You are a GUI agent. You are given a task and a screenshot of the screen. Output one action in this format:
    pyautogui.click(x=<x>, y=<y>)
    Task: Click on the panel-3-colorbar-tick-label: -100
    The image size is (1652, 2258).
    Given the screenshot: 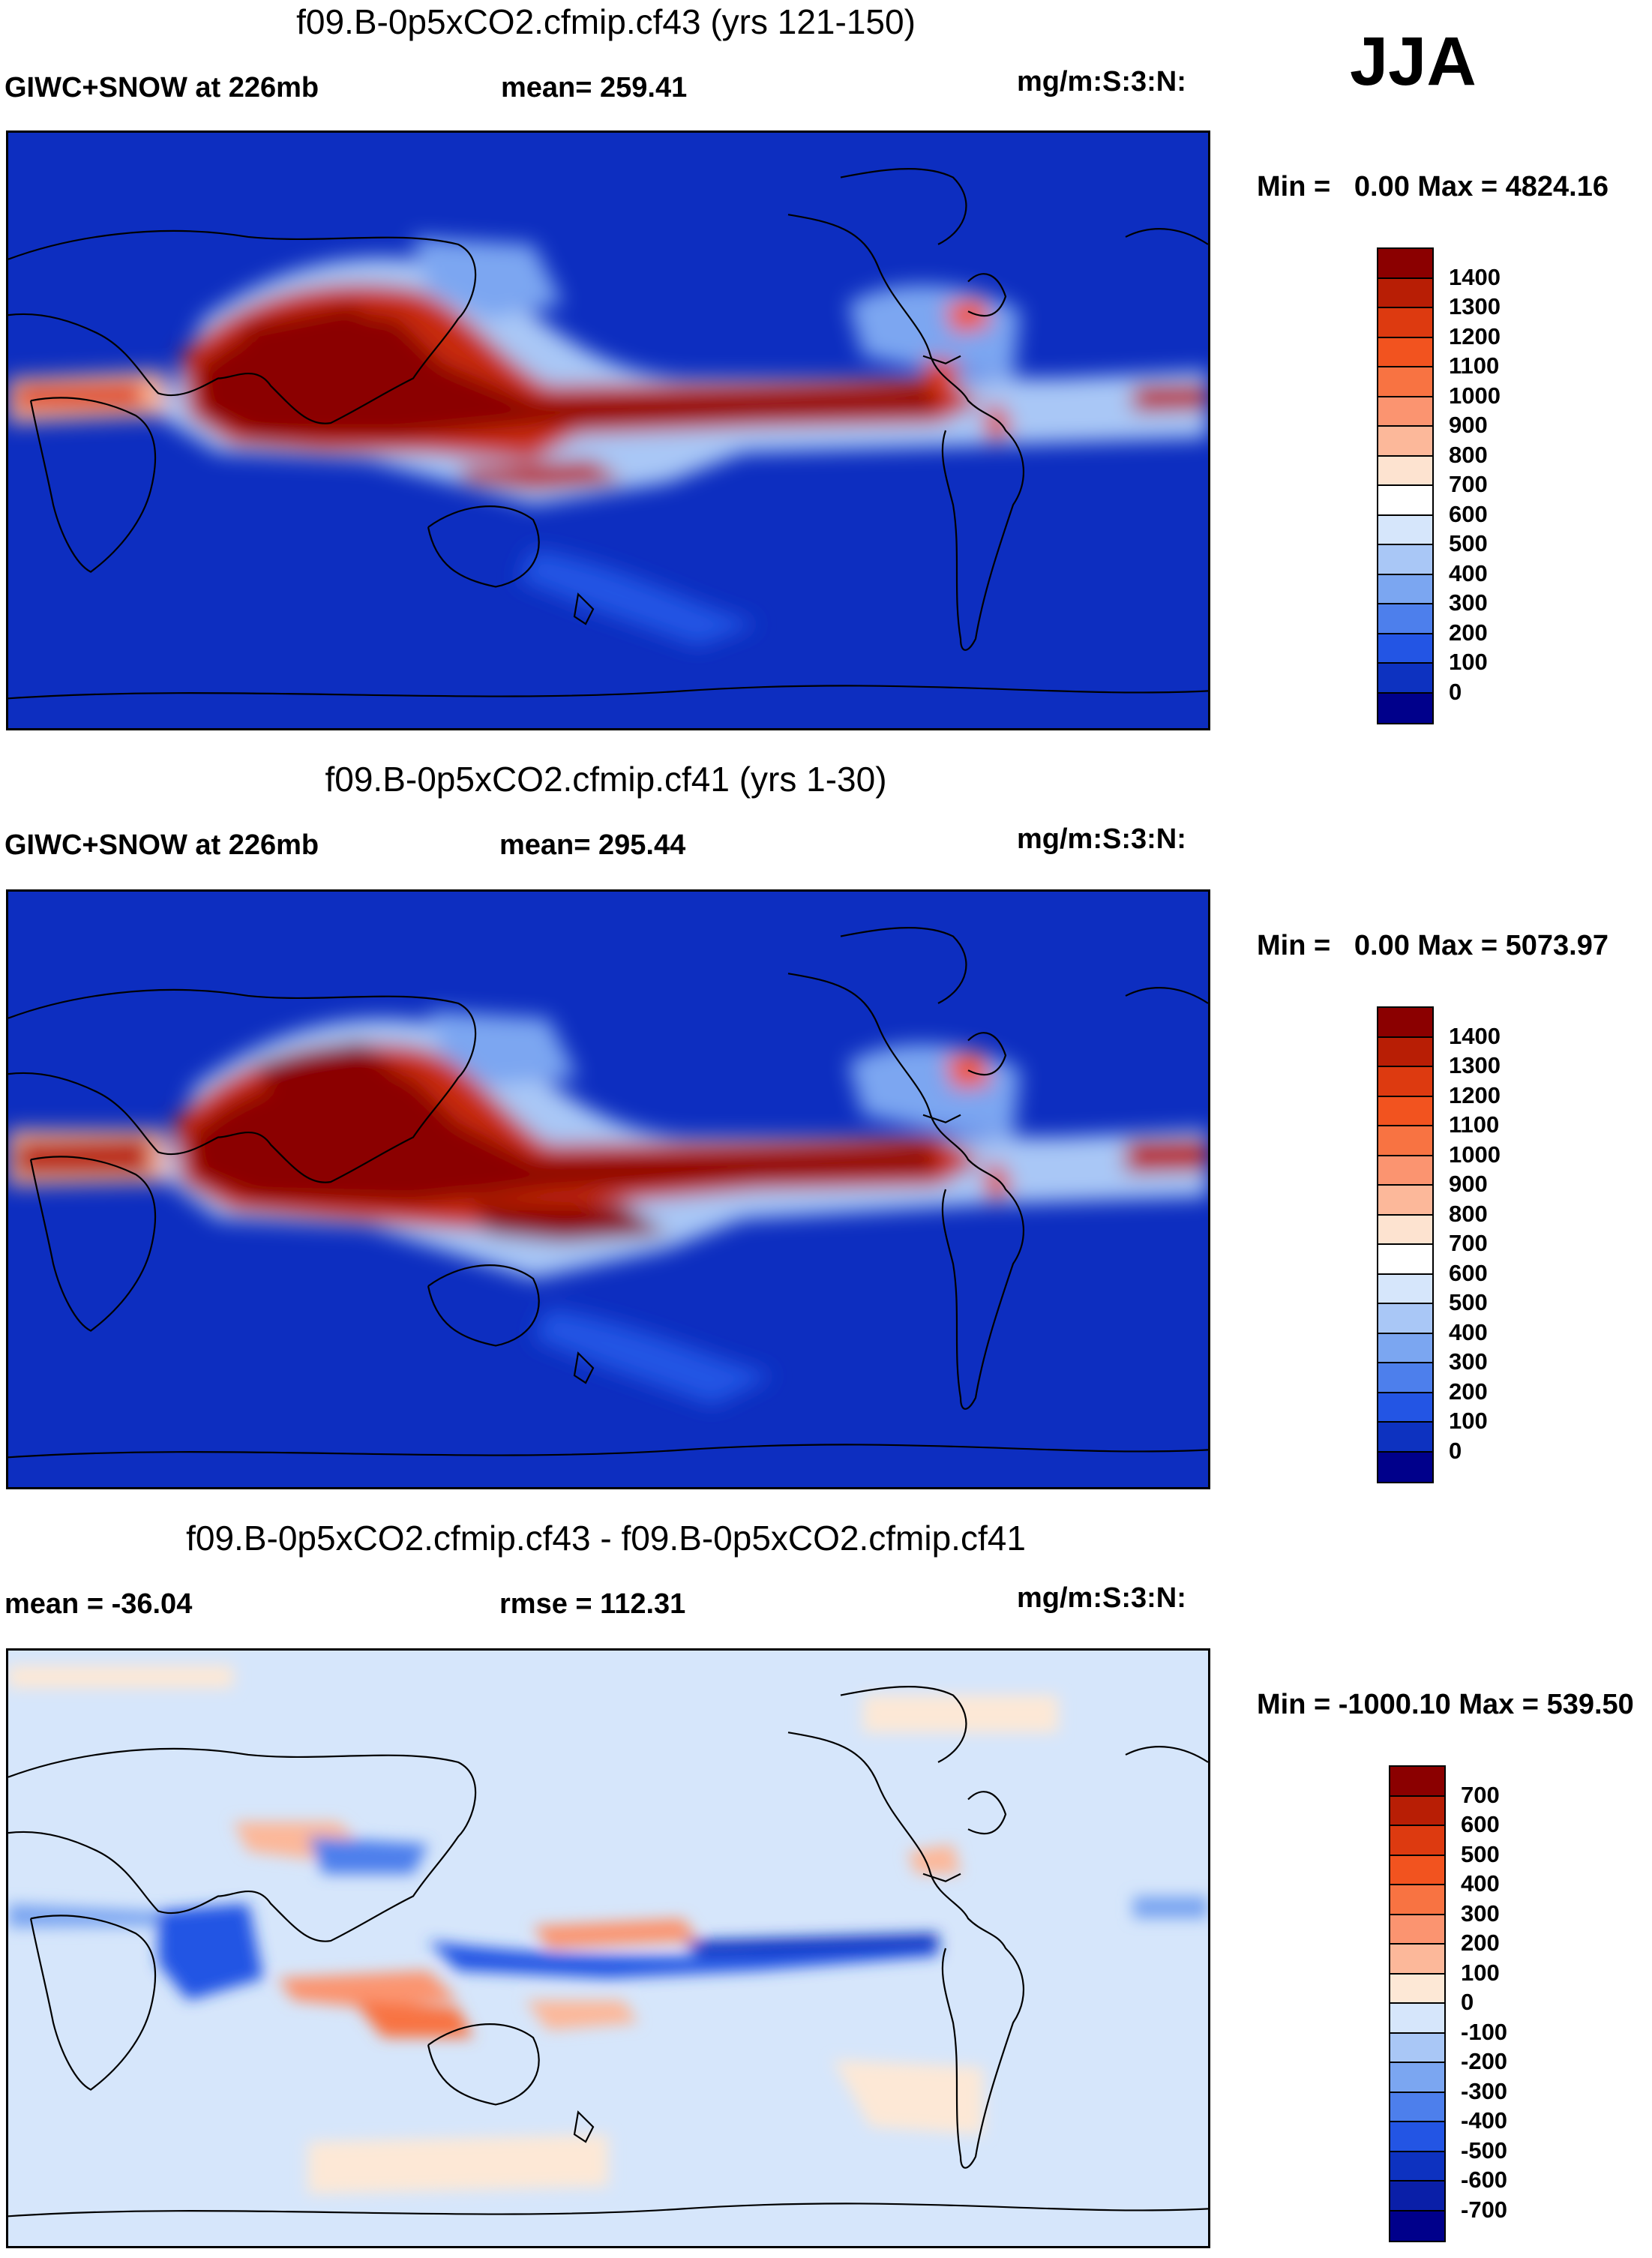 What is the action you would take?
    pyautogui.click(x=1484, y=2031)
    